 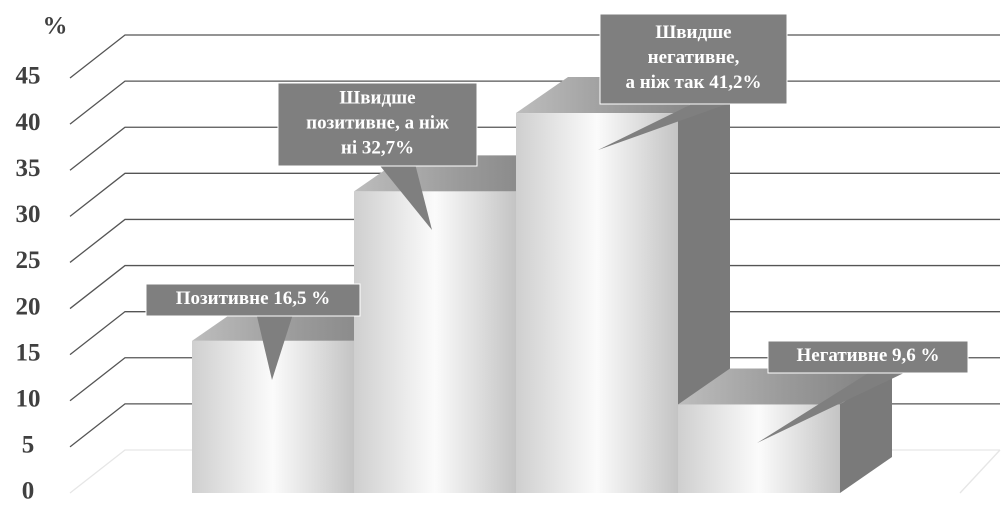 I want to click on y-tick-label: 45, so click(x=28, y=76).